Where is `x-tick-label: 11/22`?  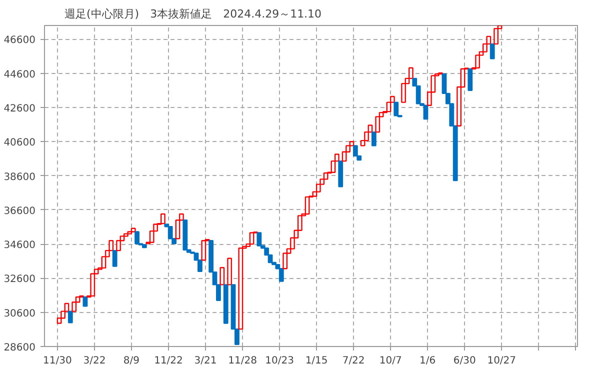 x-tick-label: 11/22 is located at coordinates (168, 361).